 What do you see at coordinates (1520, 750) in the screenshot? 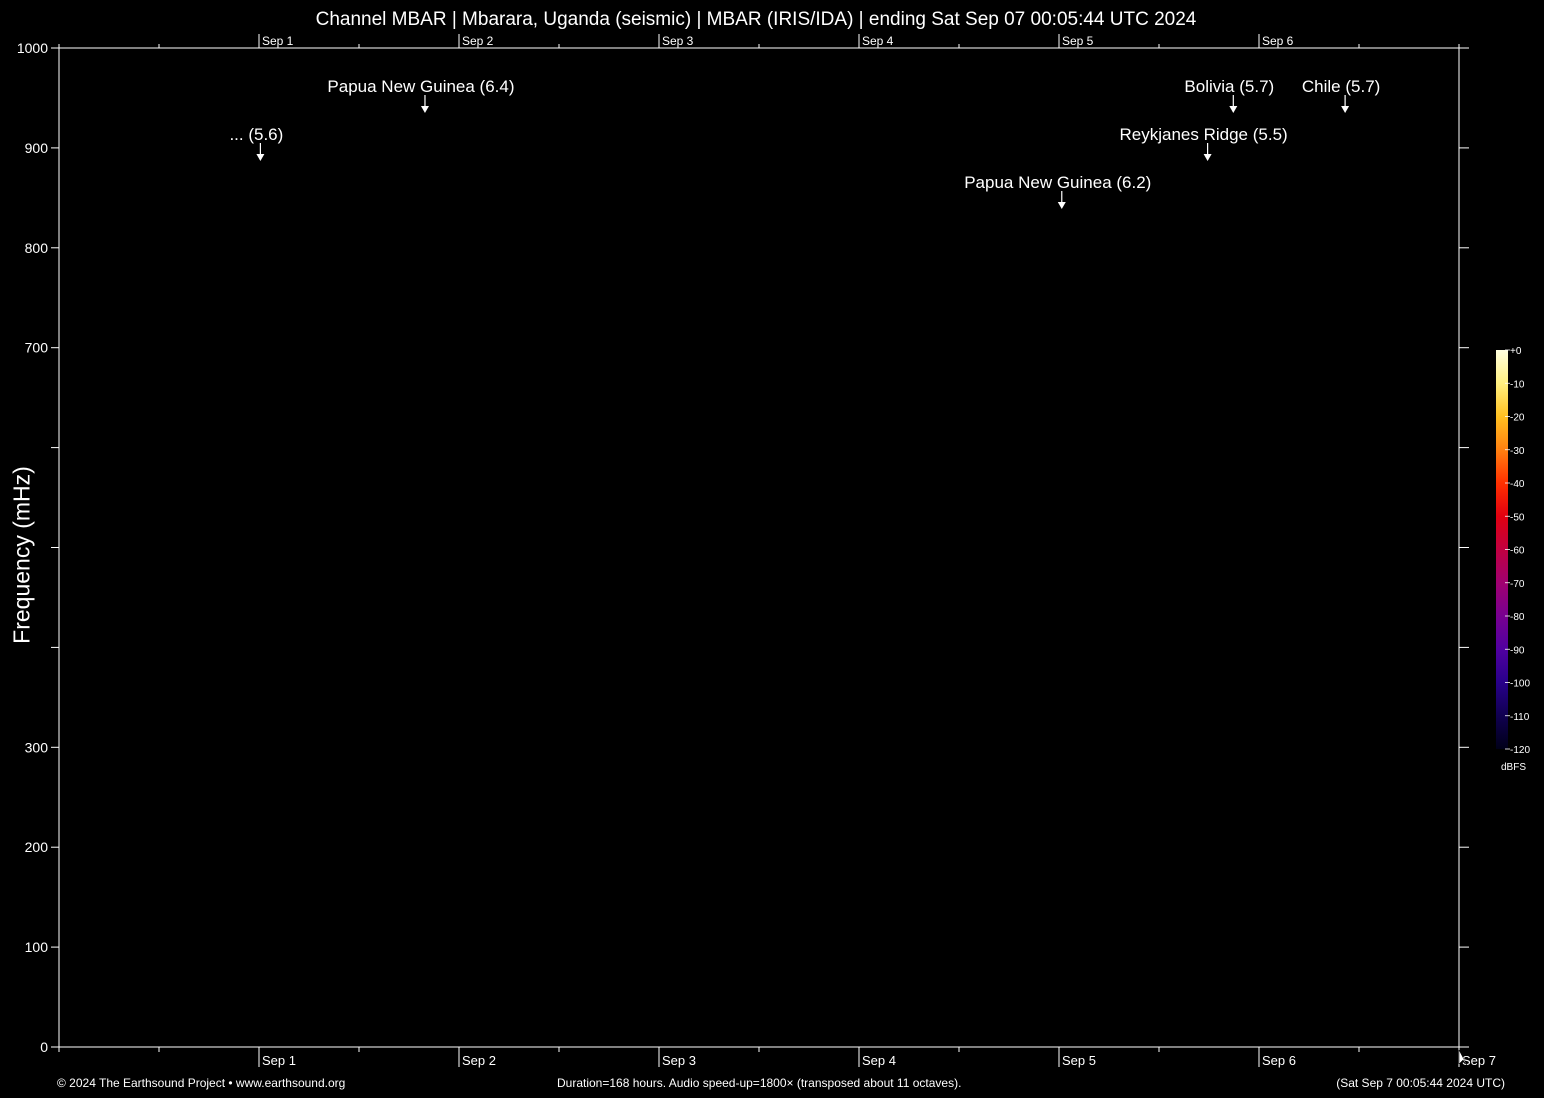
I see `colorbar-tick-label: -120` at bounding box center [1520, 750].